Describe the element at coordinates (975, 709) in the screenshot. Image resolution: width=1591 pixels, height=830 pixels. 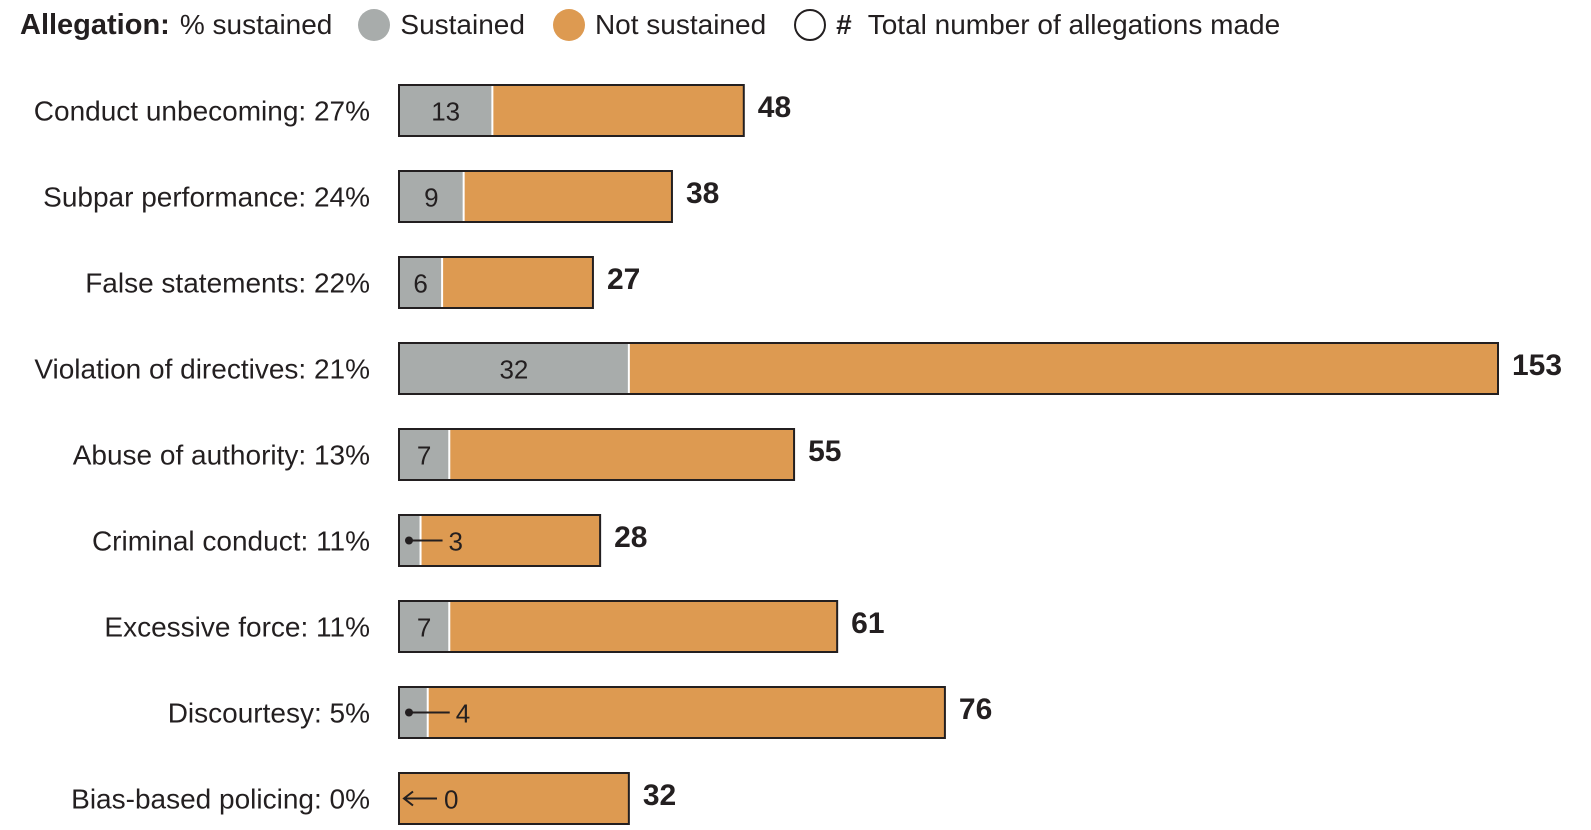
I see `total-value-label: 76` at that location.